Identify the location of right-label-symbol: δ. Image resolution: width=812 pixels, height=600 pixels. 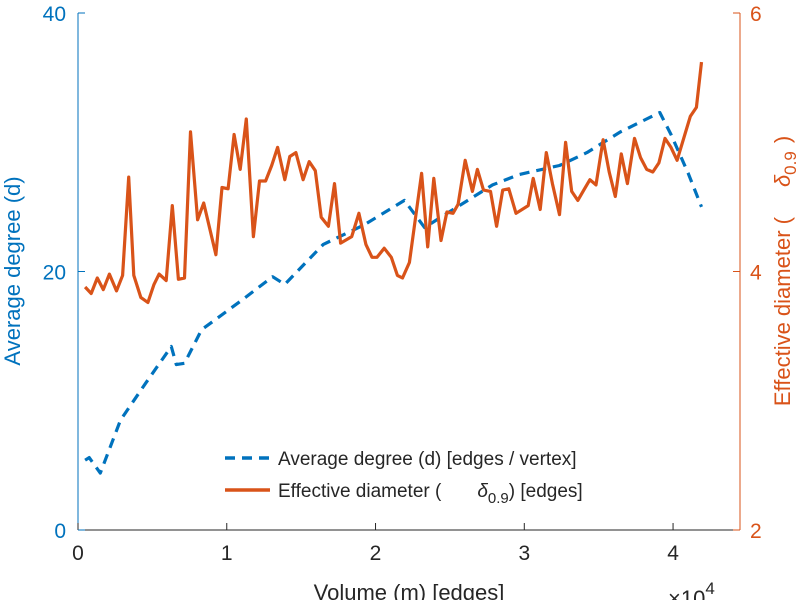
(782, 180).